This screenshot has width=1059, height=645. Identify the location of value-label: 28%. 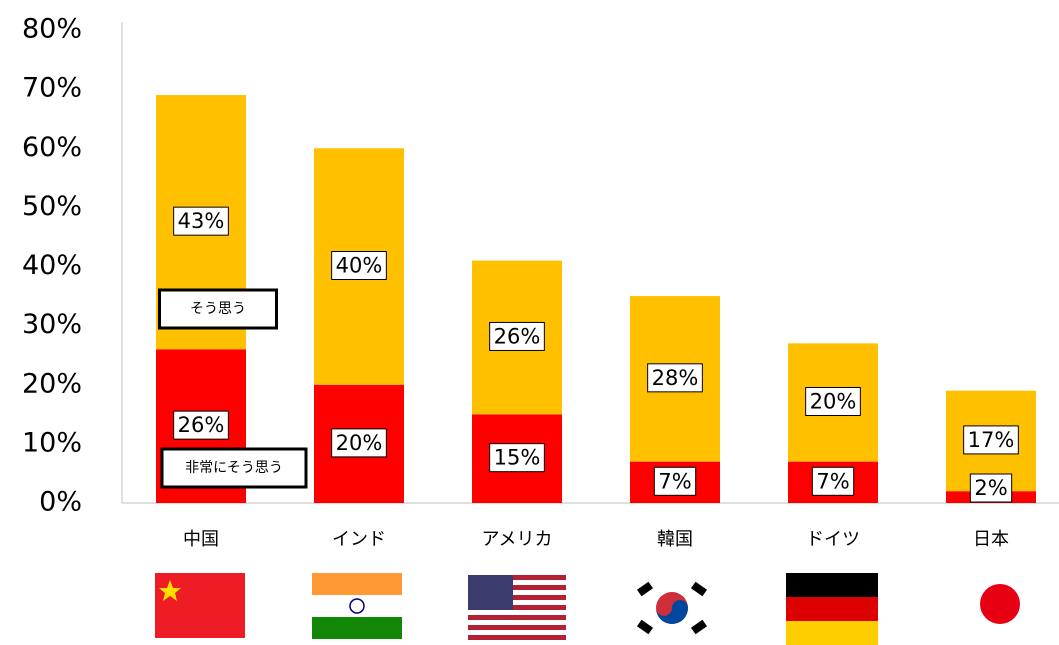
(675, 378).